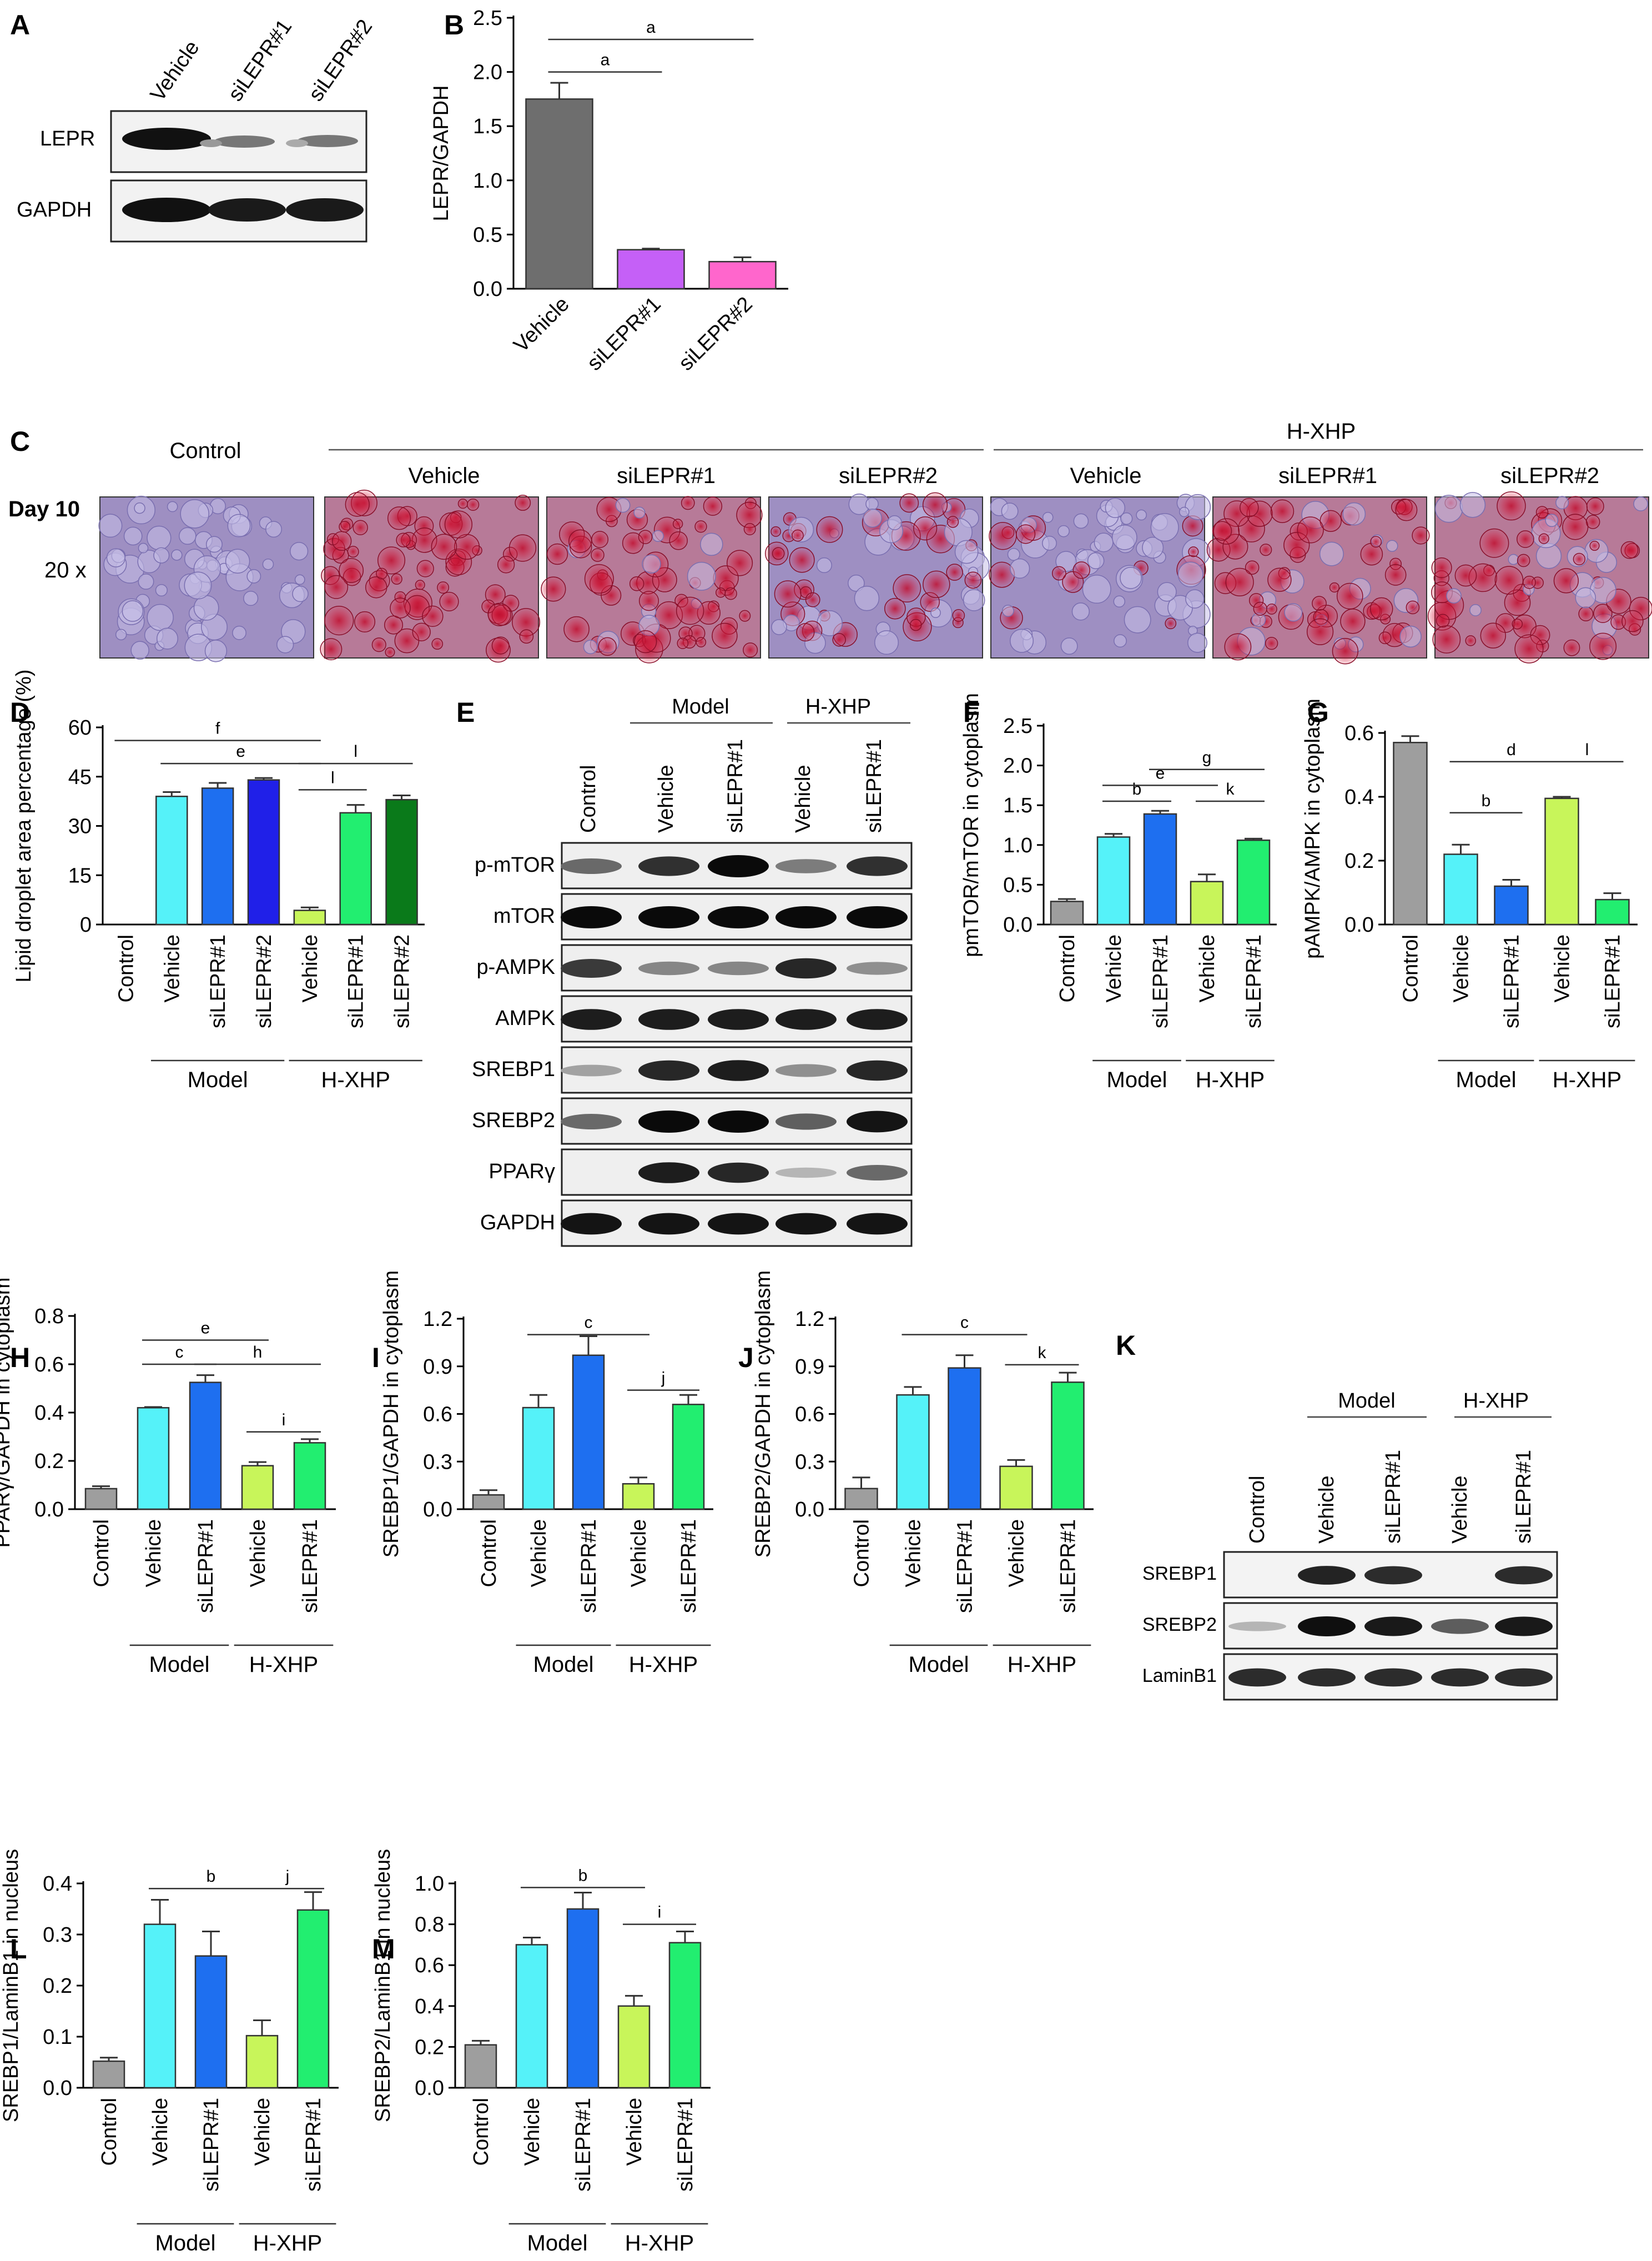 The height and width of the screenshot is (2261, 1652). What do you see at coordinates (175, 71) in the screenshot?
I see `blot-a-lane-vehicle: Vehicle` at bounding box center [175, 71].